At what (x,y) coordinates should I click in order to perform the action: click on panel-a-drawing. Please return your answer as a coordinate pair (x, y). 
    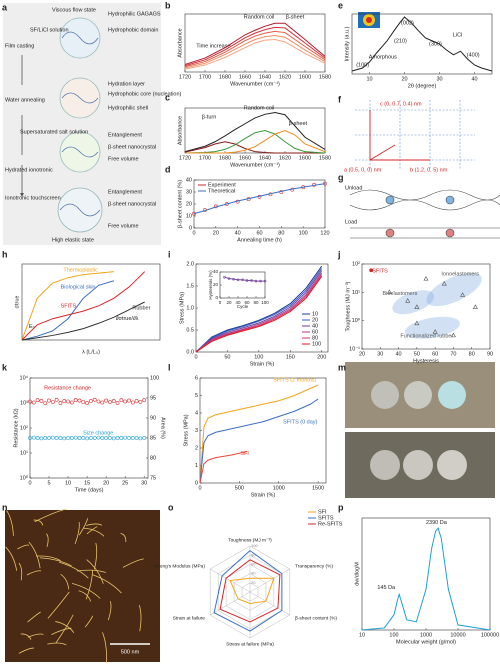
    Looking at the image, I should click on (62, 125).